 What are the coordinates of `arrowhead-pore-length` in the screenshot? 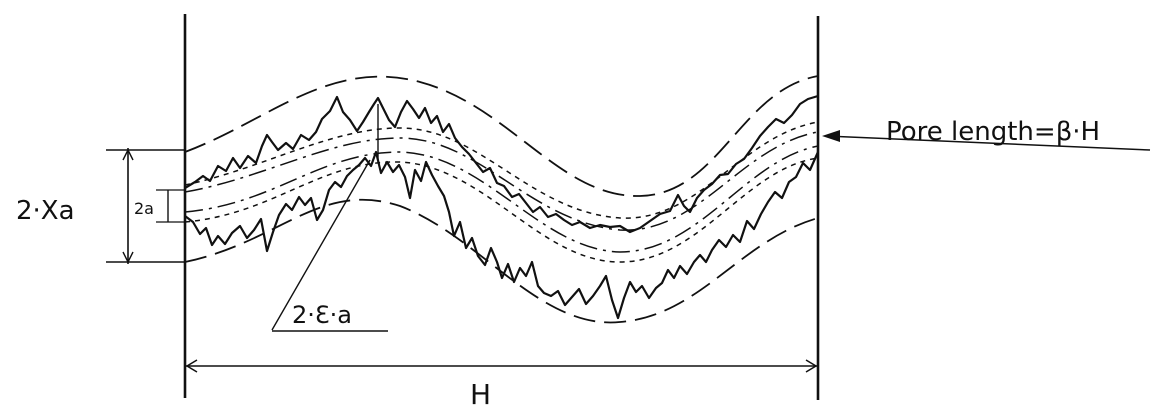 It's located at (831, 136).